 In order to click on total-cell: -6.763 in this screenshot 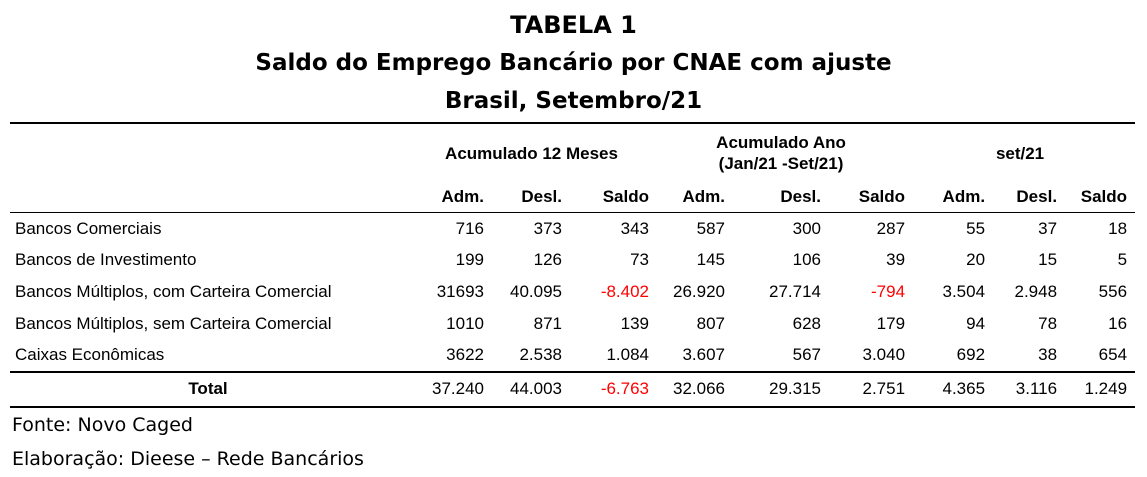, I will do `click(614, 389)`.